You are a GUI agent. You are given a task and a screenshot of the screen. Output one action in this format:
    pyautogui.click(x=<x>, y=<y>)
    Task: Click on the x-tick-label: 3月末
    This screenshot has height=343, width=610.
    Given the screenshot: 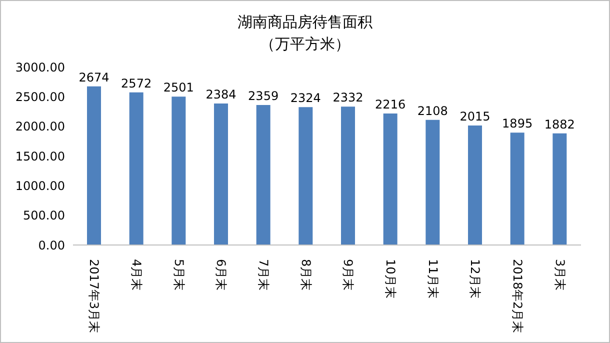 What is the action you would take?
    pyautogui.click(x=559, y=275)
    